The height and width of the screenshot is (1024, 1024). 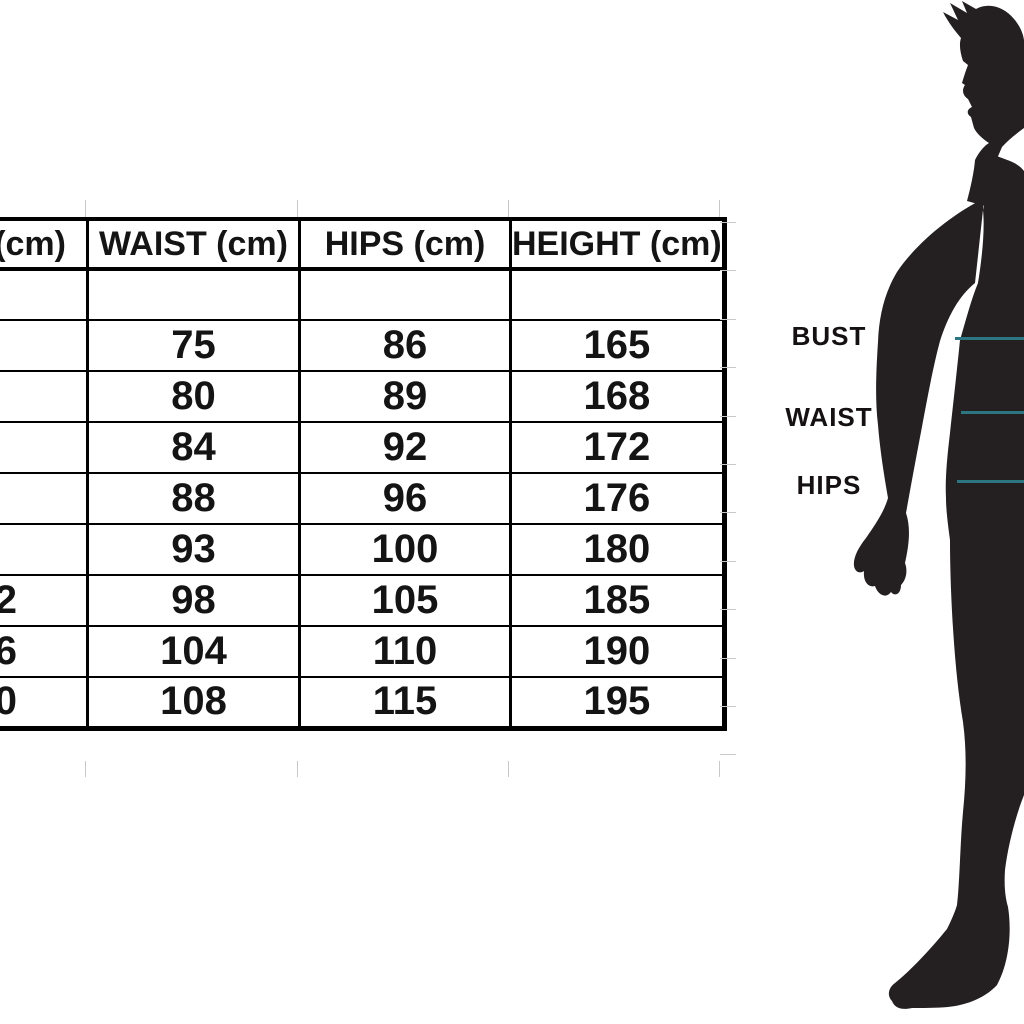 I want to click on cell-waist: 80, so click(x=193, y=396).